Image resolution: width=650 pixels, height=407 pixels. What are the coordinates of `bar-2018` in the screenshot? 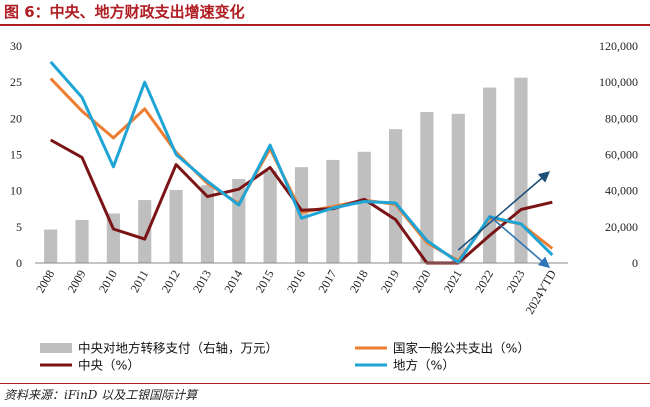 It's located at (364, 207).